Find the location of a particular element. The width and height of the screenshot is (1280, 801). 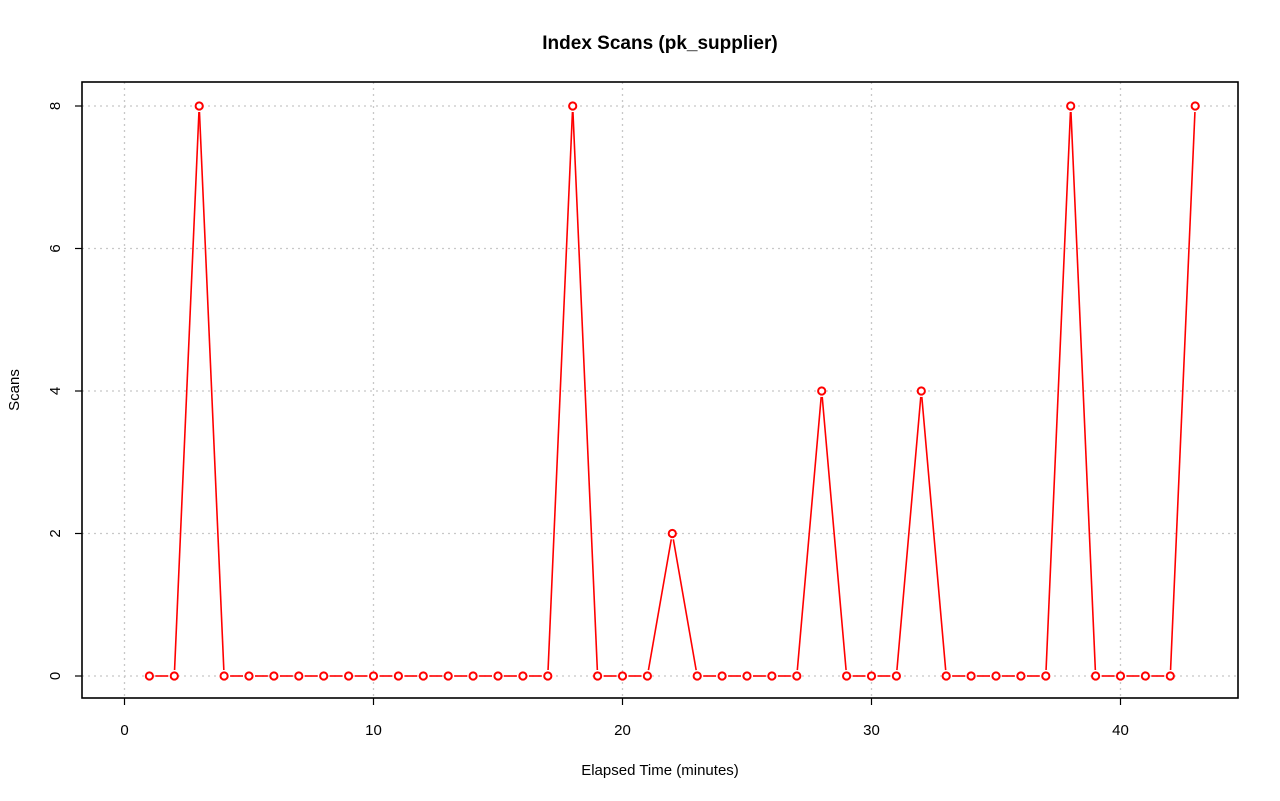

y-tick-label: 8 is located at coordinates (55, 106).